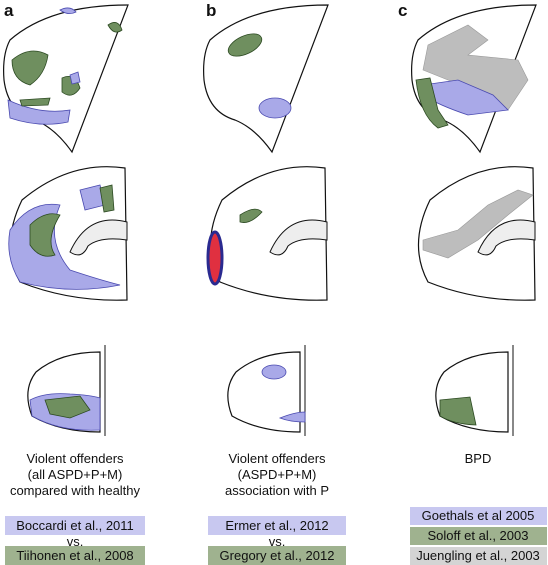 Image resolution: width=548 pixels, height=565 pixels. I want to click on panel-label: b, so click(211, 10).